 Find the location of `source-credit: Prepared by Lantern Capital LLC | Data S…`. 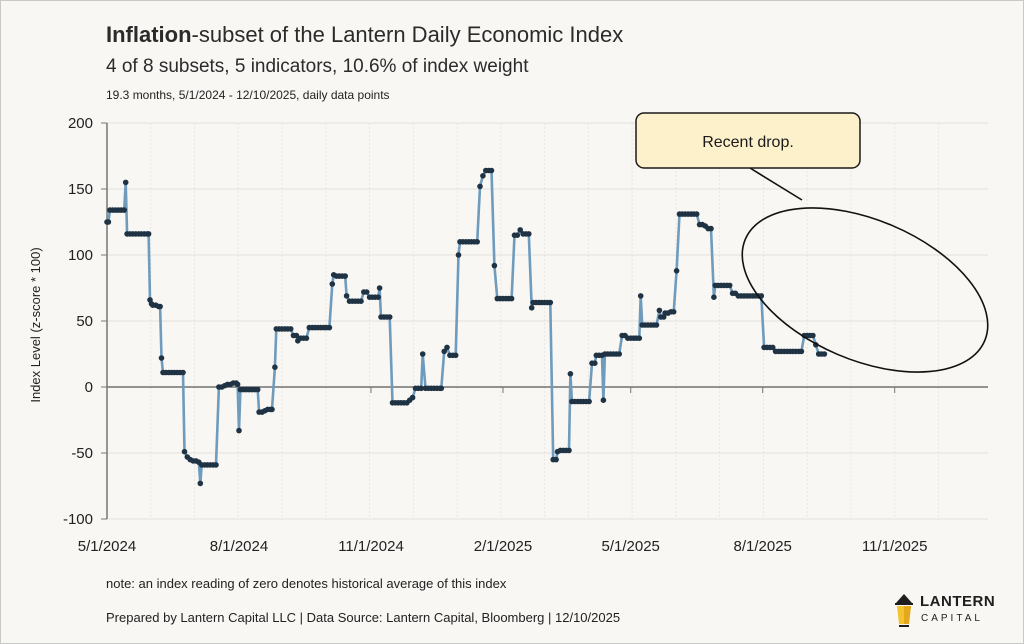

source-credit: Prepared by Lantern Capital LLC | Data S… is located at coordinates (363, 617).